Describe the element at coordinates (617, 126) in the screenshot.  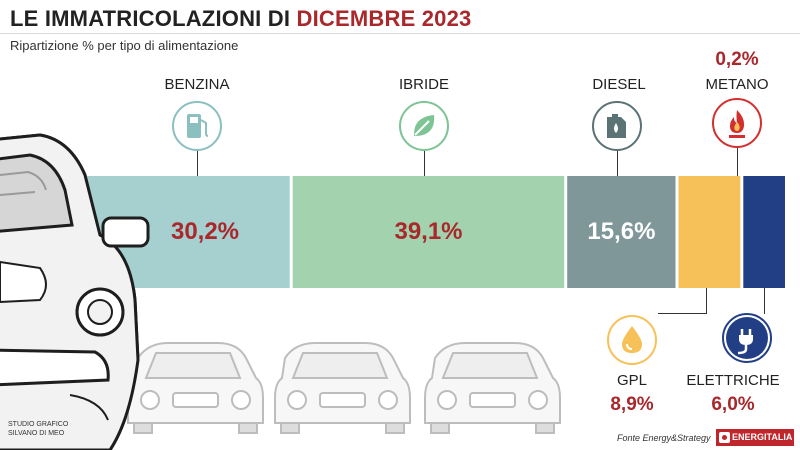
I see `oil-can-icon` at that location.